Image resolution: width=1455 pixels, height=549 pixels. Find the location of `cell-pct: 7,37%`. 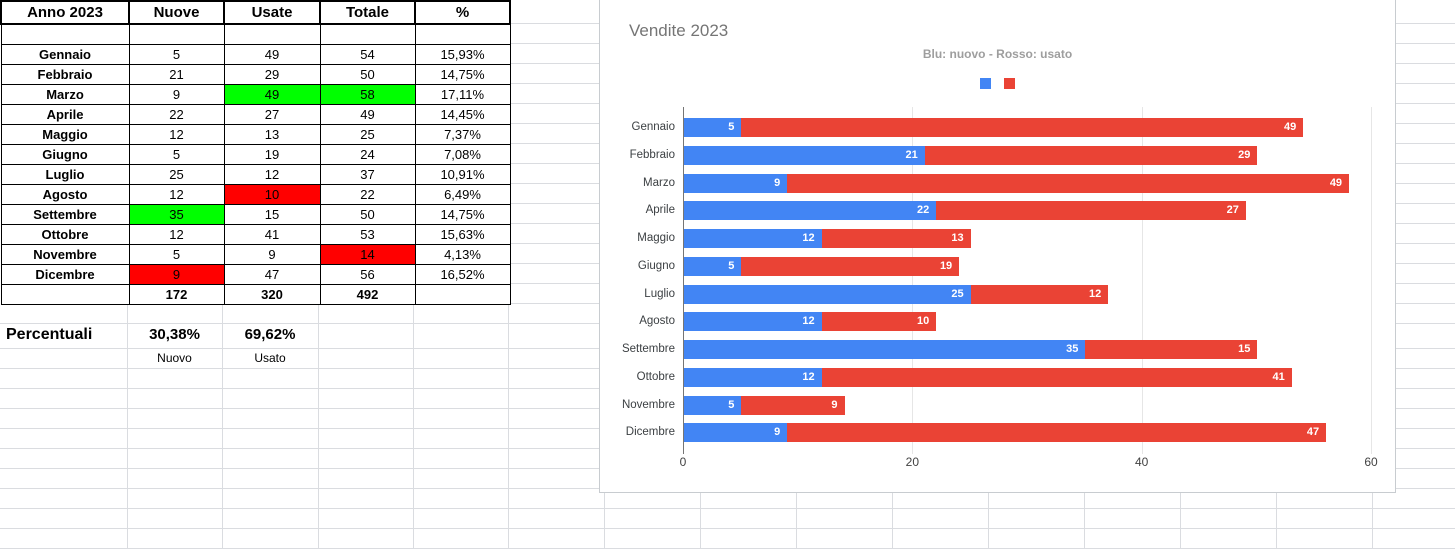

cell-pct: 7,37% is located at coordinates (462, 134).